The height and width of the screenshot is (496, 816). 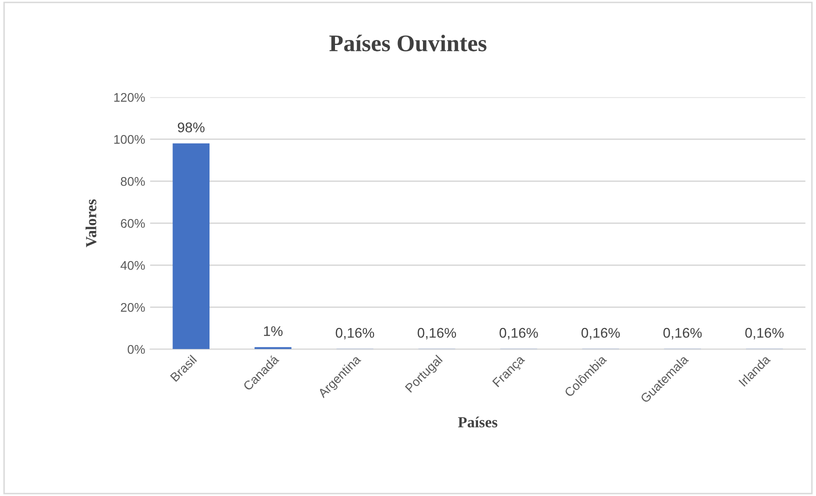 What do you see at coordinates (273, 331) in the screenshot?
I see `data-label: 1%` at bounding box center [273, 331].